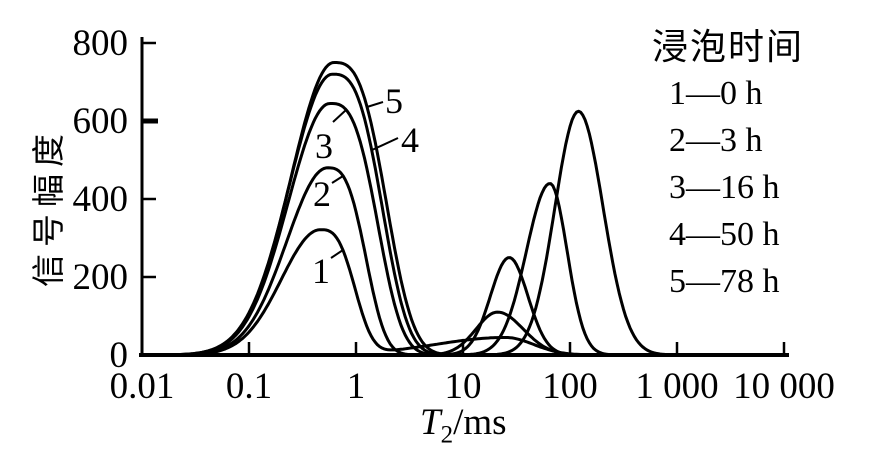 This screenshot has width=872, height=461. I want to click on y-tick-label: 200, so click(101, 277).